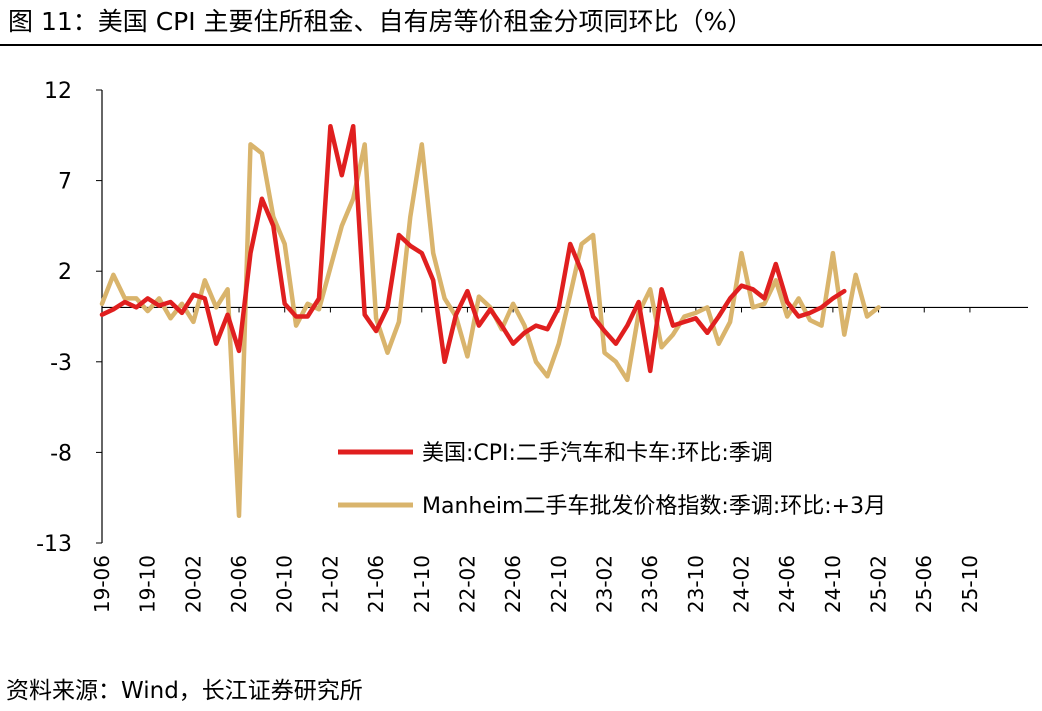 This screenshot has width=1042, height=711. Describe the element at coordinates (833, 584) in the screenshot. I see `x-tick-label: 24-10` at that location.